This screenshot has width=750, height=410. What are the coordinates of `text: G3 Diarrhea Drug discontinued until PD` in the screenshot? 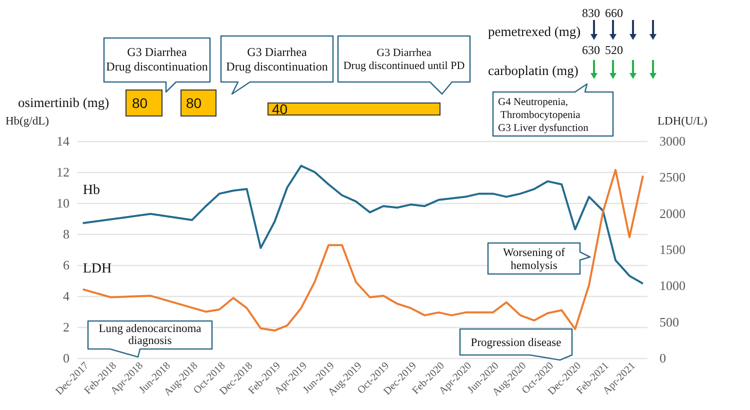 It's located at (404, 59).